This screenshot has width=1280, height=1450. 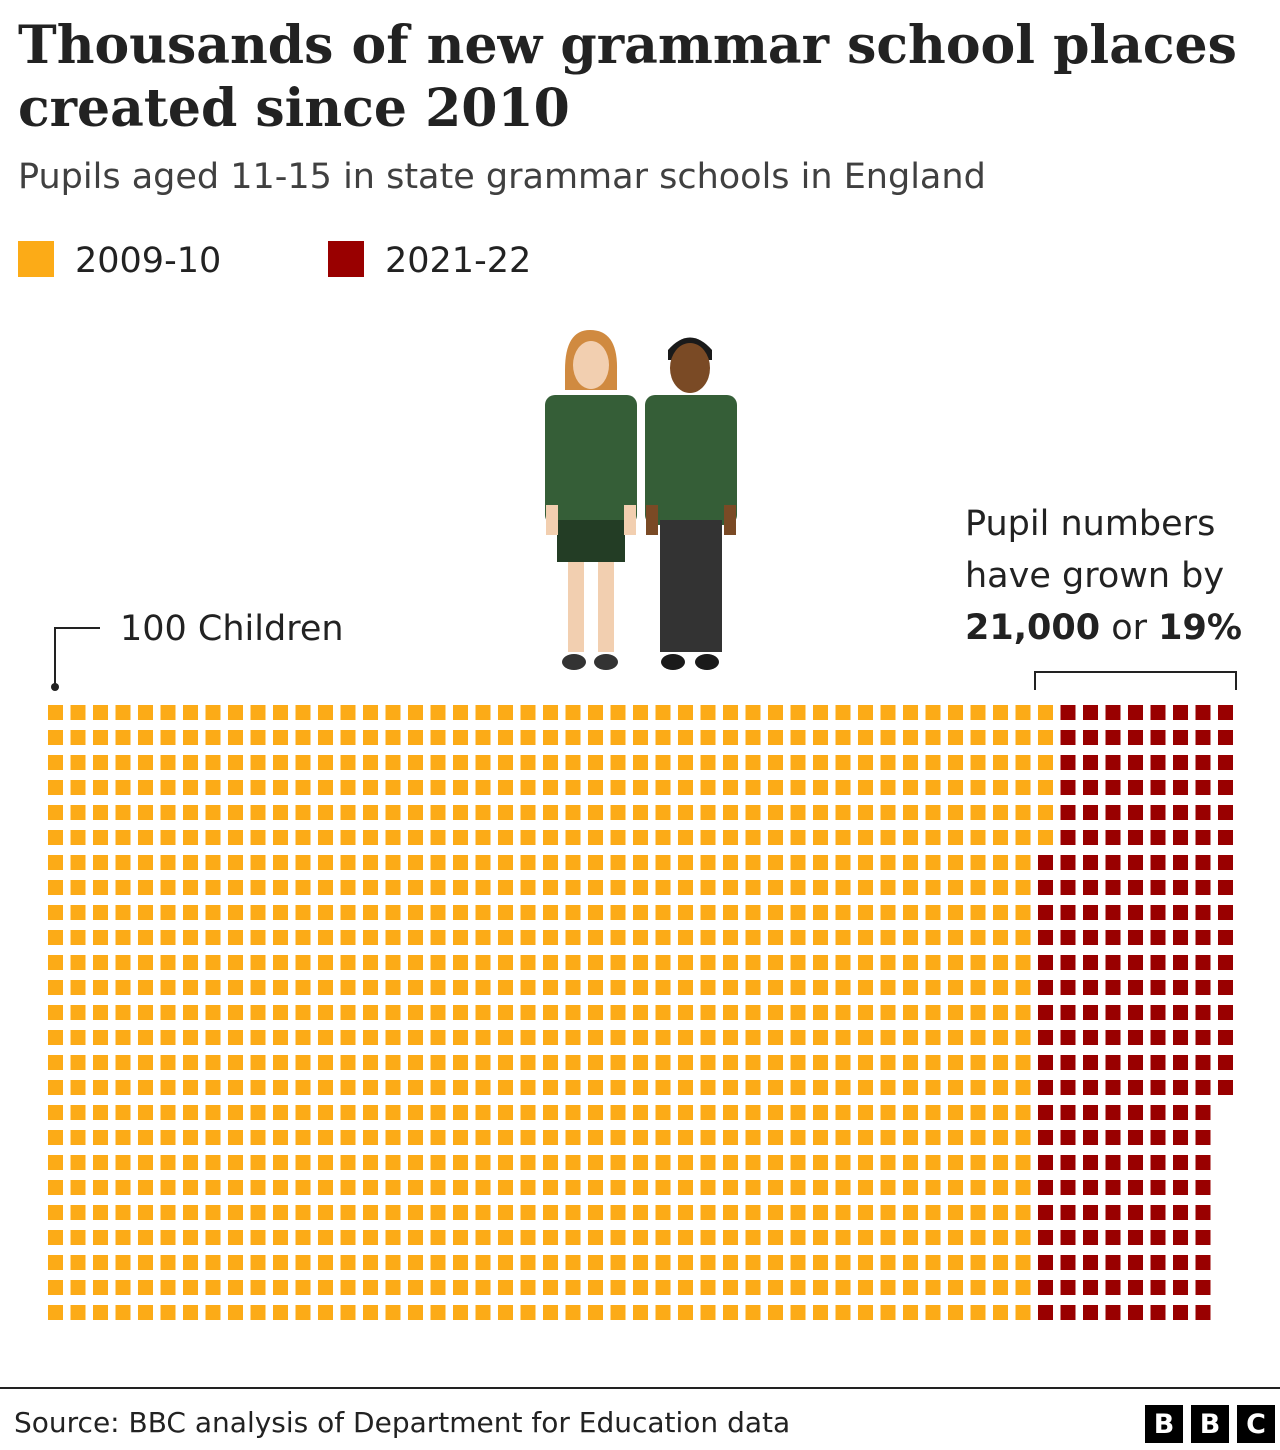 I want to click on annotation: 21,000 or 19%, so click(x=1103, y=628).